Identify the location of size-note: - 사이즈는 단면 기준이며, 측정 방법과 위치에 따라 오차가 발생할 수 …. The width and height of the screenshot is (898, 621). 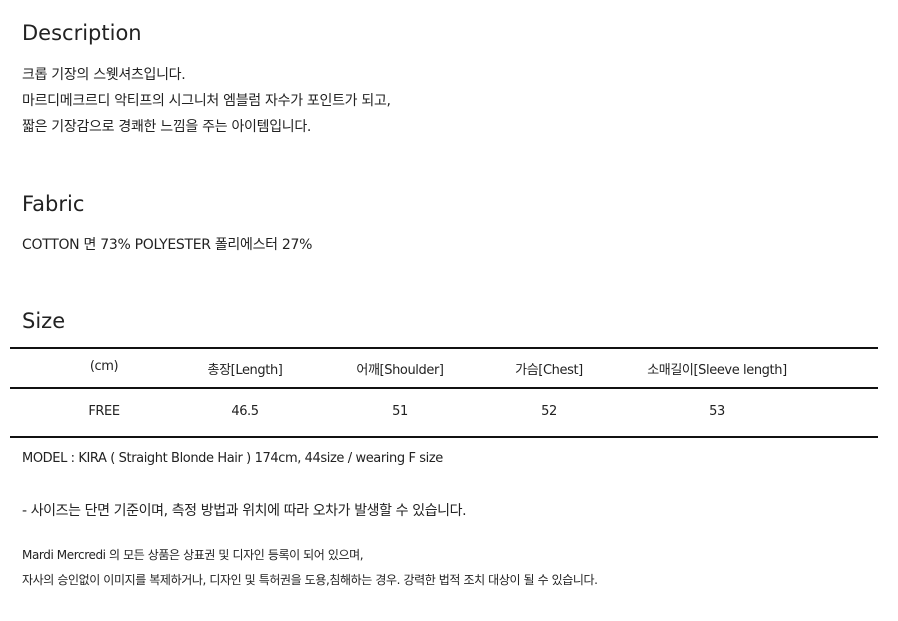
(244, 511).